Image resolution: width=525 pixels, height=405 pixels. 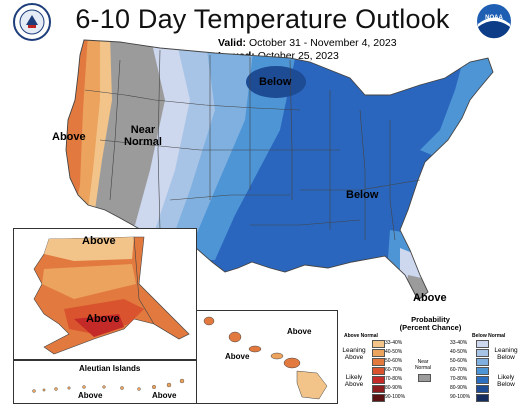 What do you see at coordinates (262, 19) in the screenshot?
I see `page-title: 6-10 Day Temperature Outlook` at bounding box center [262, 19].